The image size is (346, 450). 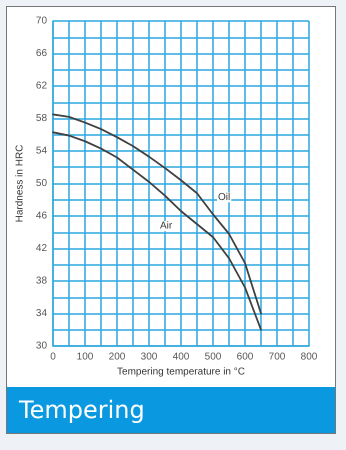 I want to click on series-label: Air, so click(x=166, y=226).